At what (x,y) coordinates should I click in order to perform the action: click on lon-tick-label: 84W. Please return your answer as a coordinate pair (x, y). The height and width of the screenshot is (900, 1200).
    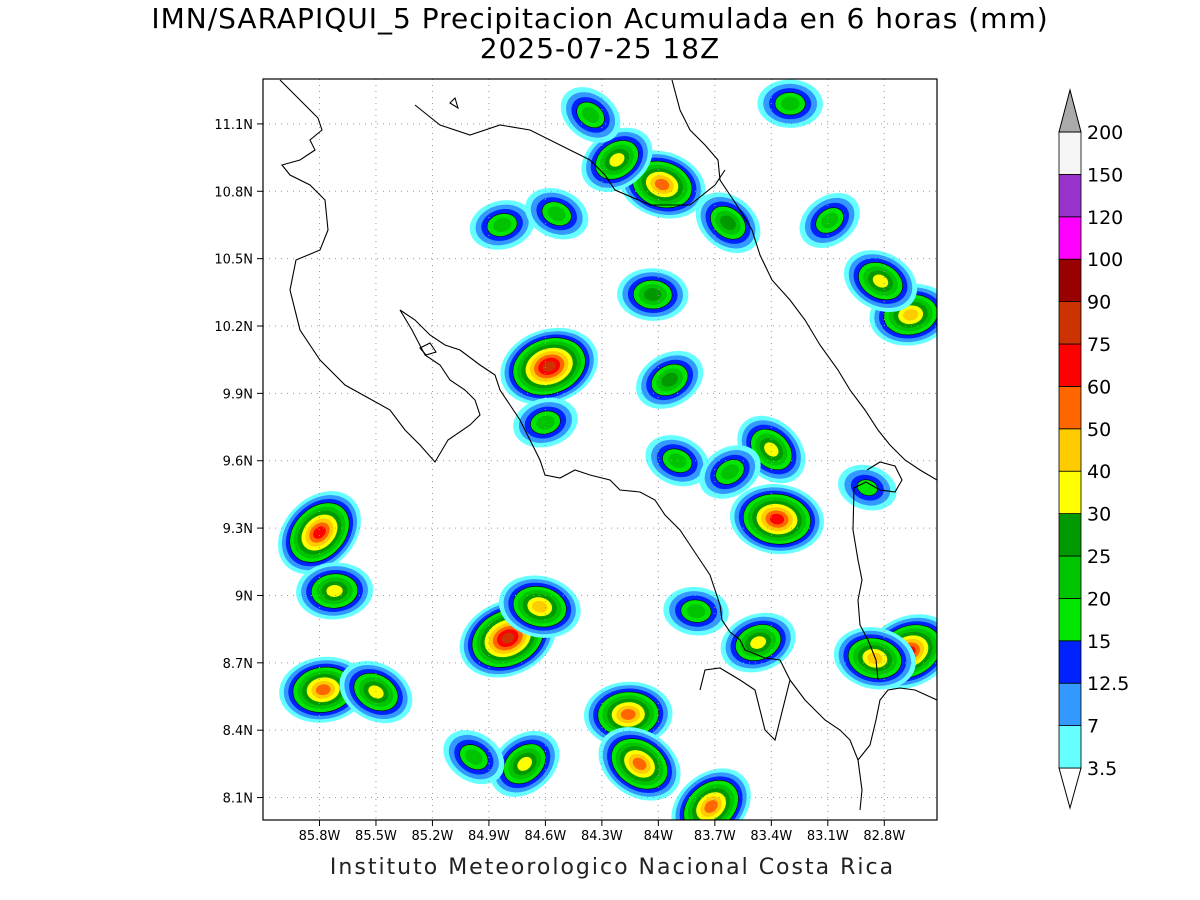
    Looking at the image, I should click on (659, 836).